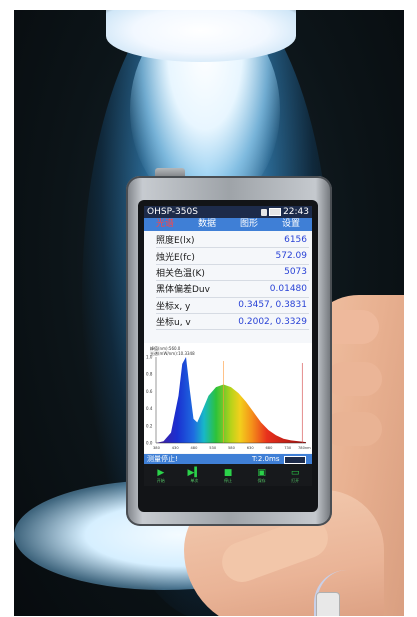  Describe the element at coordinates (228, 459) in the screenshot. I see `measurement-status-bar: 测量停止! T:2.0ms` at that location.